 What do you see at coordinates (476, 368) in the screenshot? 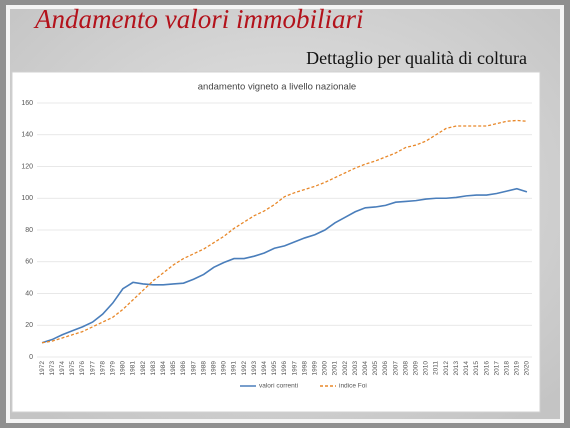
I see `x-tick-label: 2015` at bounding box center [476, 368].